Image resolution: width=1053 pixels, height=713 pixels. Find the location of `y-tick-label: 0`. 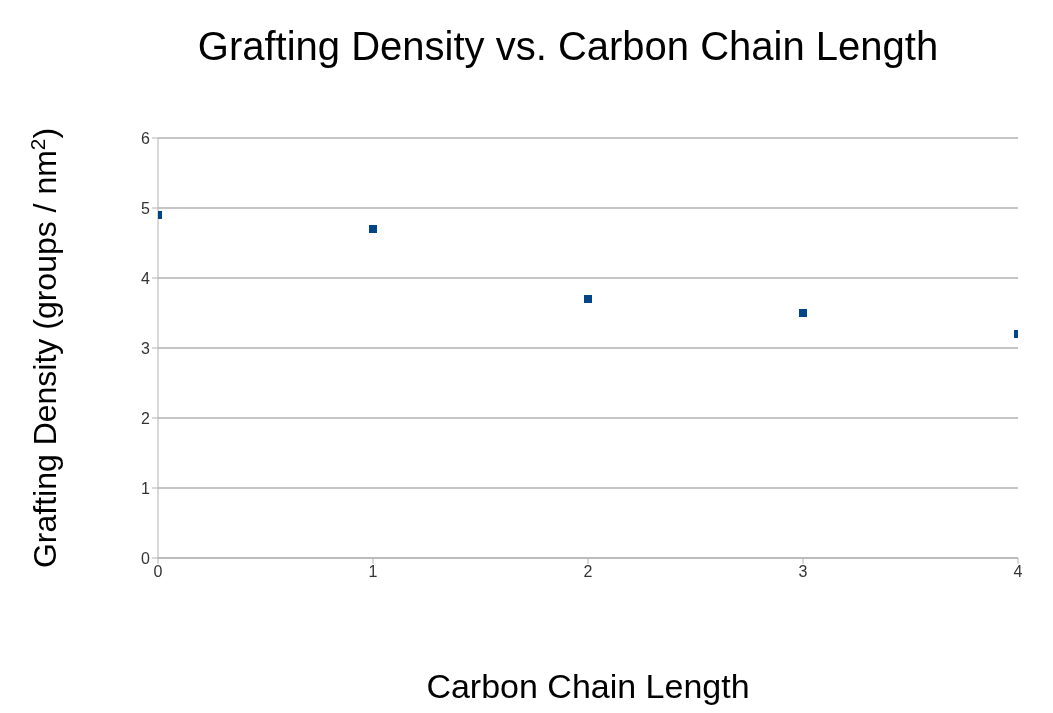

y-tick-label: 0 is located at coordinates (146, 558).